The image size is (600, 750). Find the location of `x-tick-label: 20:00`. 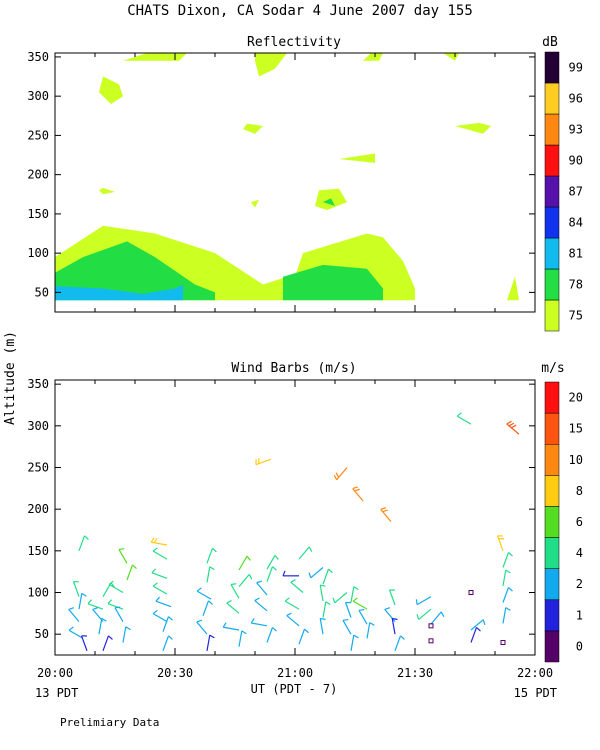

x-tick-label: 20:00 is located at coordinates (55, 673).